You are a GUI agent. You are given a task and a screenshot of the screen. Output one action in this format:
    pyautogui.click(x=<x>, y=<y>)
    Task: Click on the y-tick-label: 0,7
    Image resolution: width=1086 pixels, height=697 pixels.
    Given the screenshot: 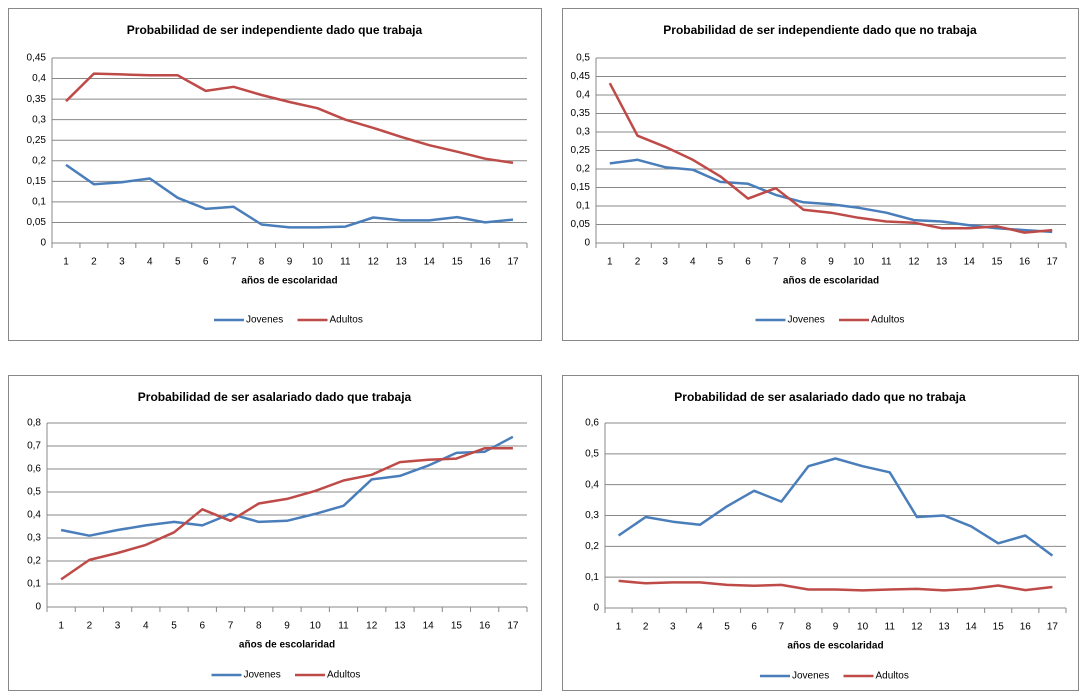 What is the action you would take?
    pyautogui.click(x=34, y=446)
    